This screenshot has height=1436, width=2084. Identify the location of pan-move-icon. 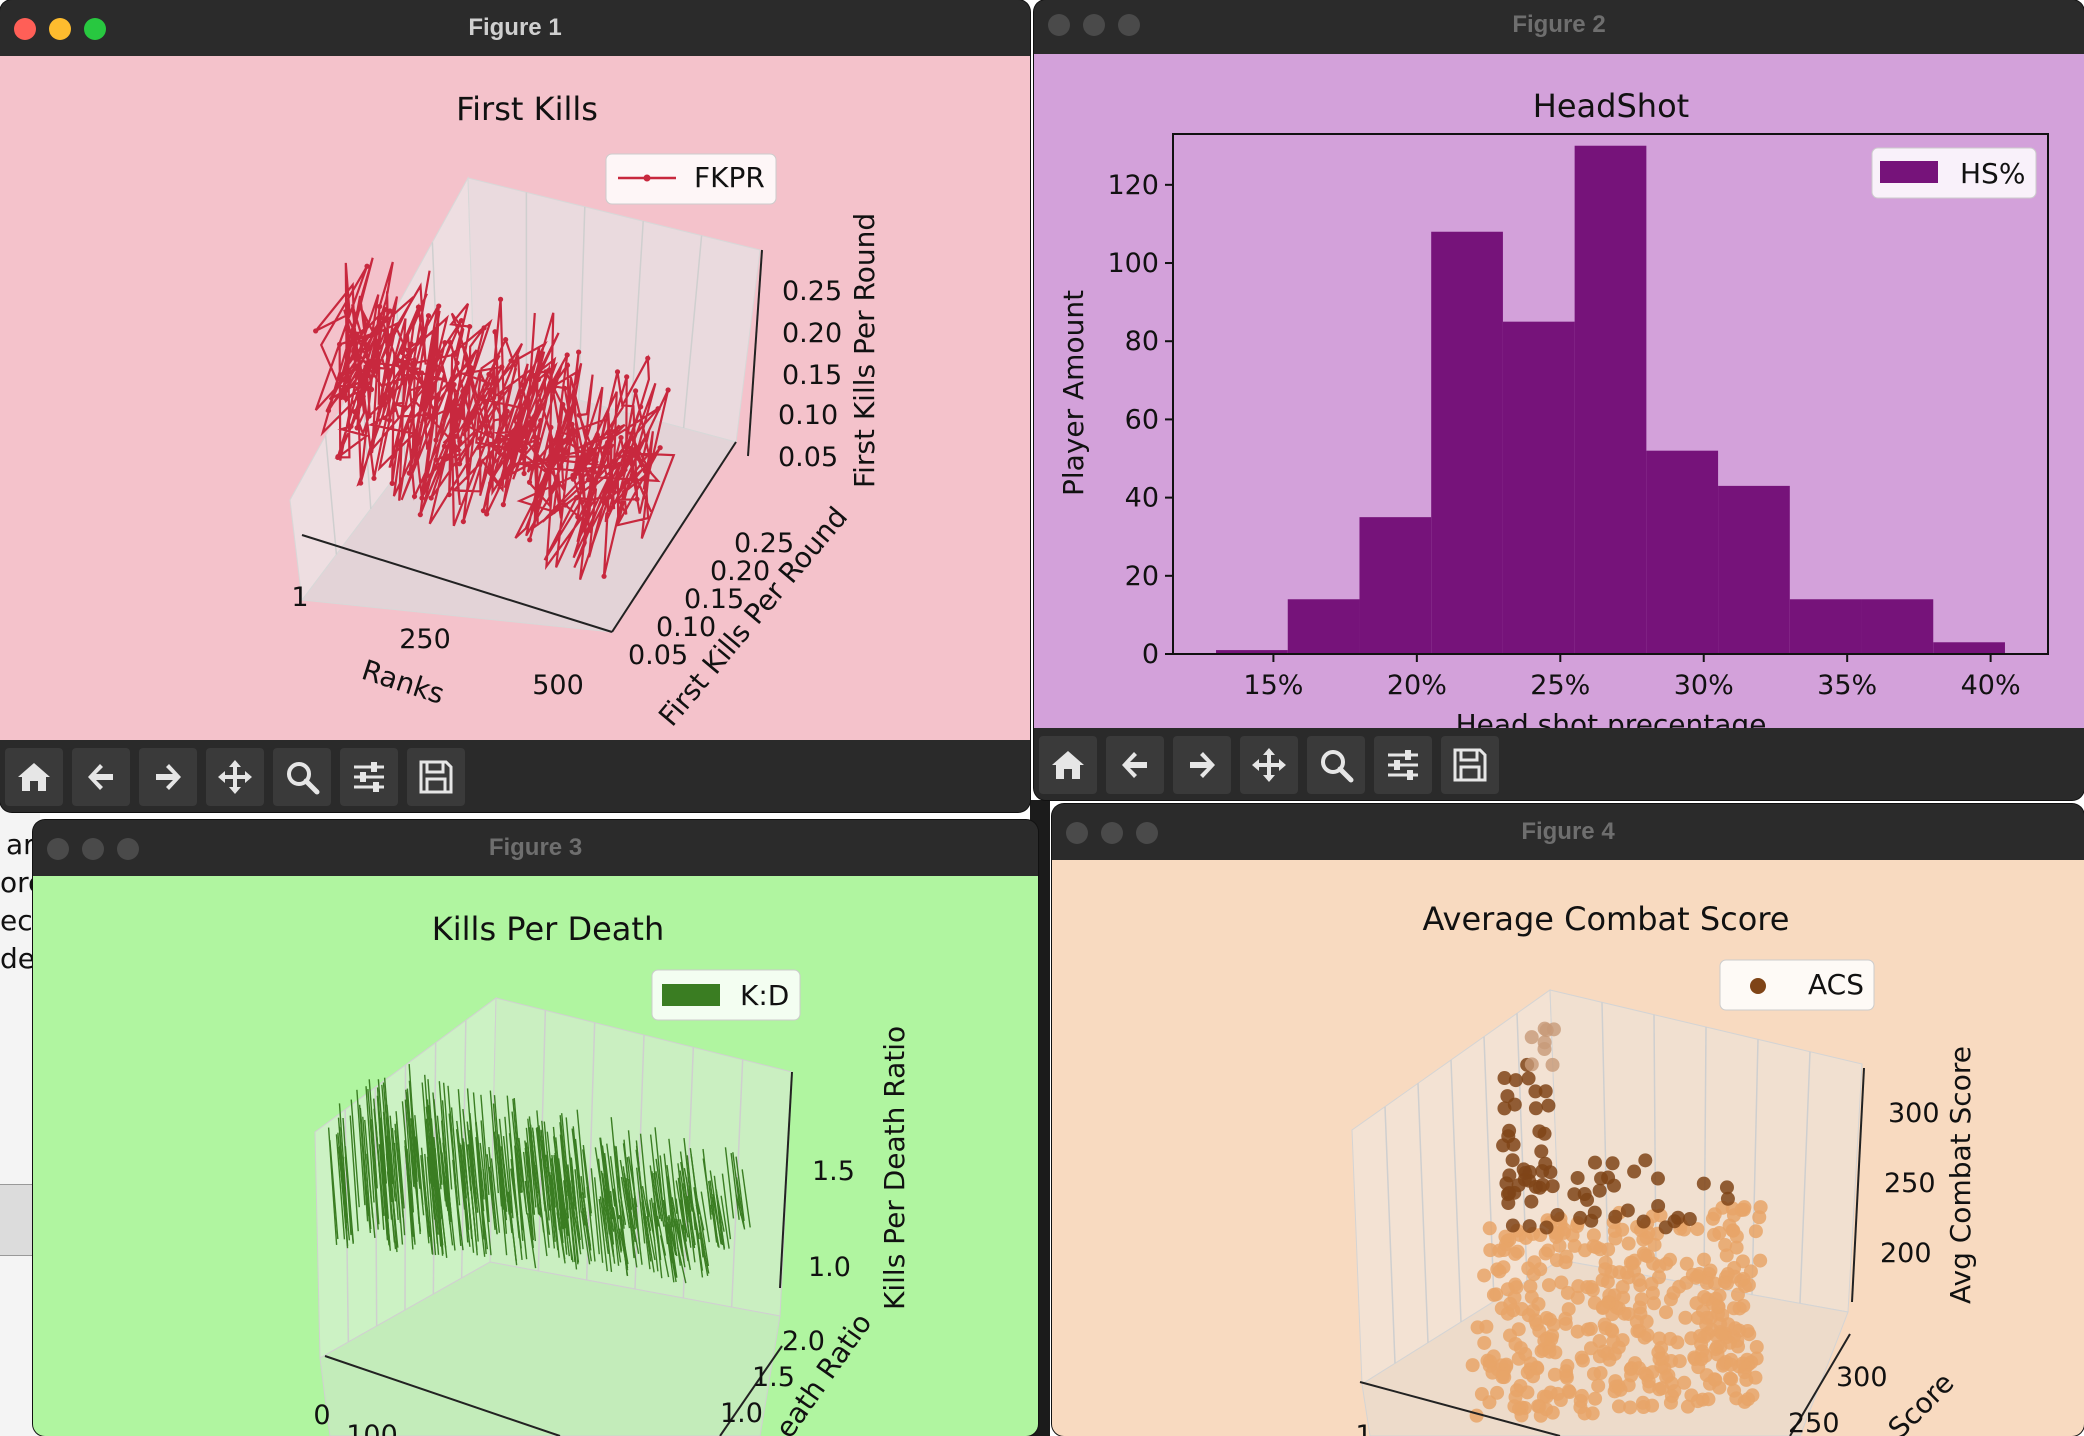
(1269, 765).